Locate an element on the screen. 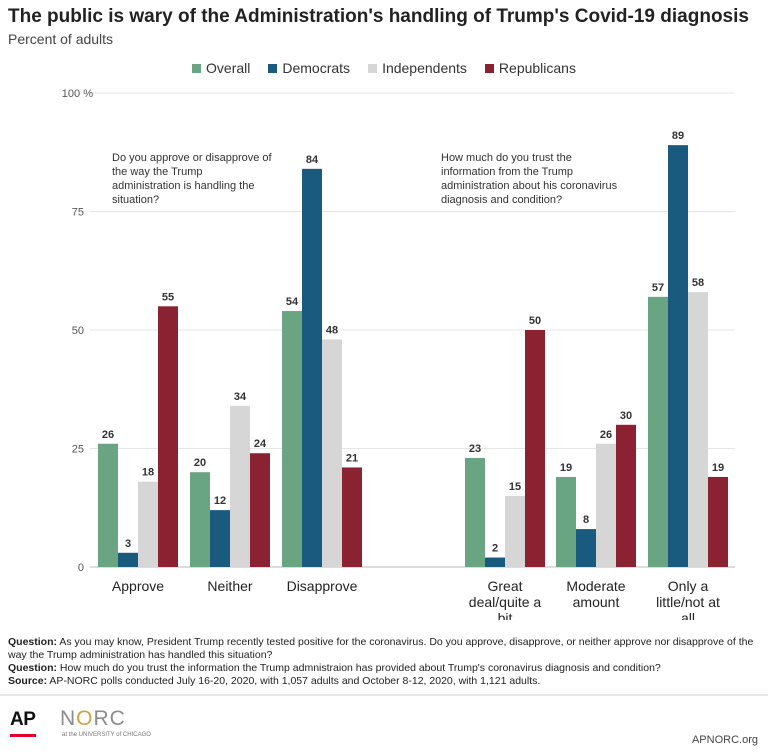 This screenshot has height=755, width=768. legend-label-republicans: Republicans is located at coordinates (537, 68).